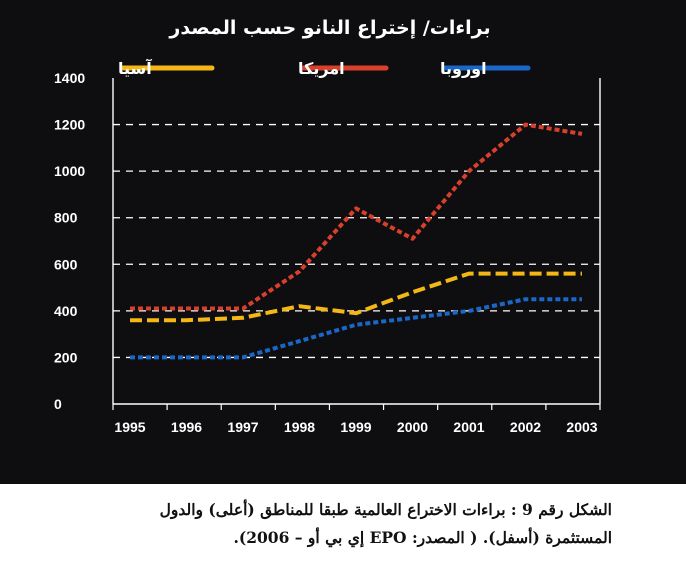 This screenshot has width=686, height=563. I want to click on x-tick-label: 2001, so click(468, 427).